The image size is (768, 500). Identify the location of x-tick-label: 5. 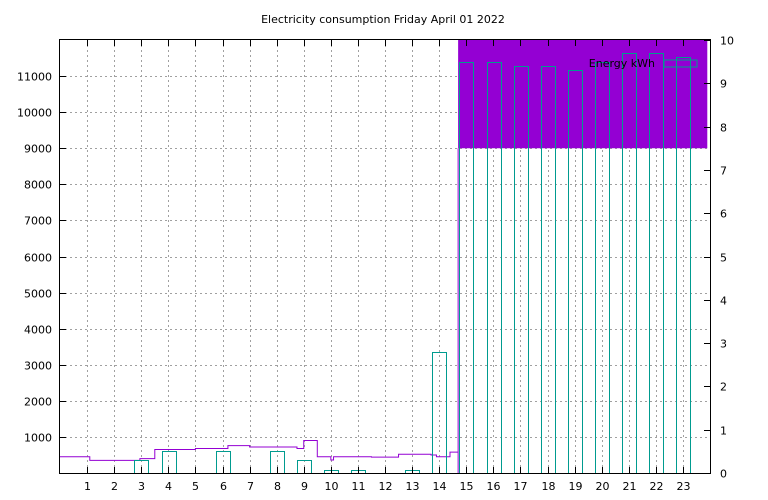
(195, 486).